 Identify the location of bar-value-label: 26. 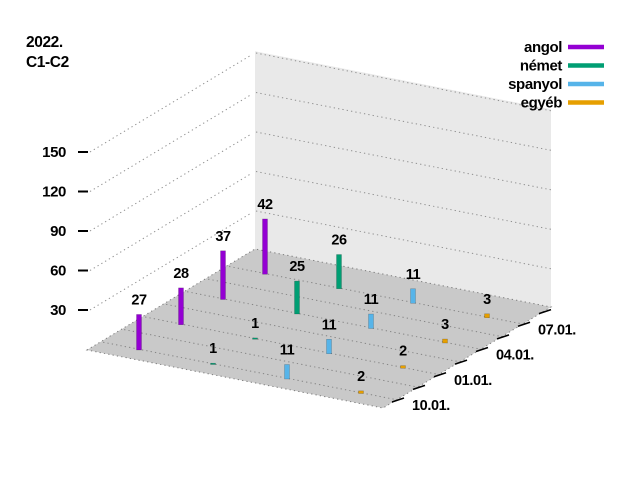
(339, 241).